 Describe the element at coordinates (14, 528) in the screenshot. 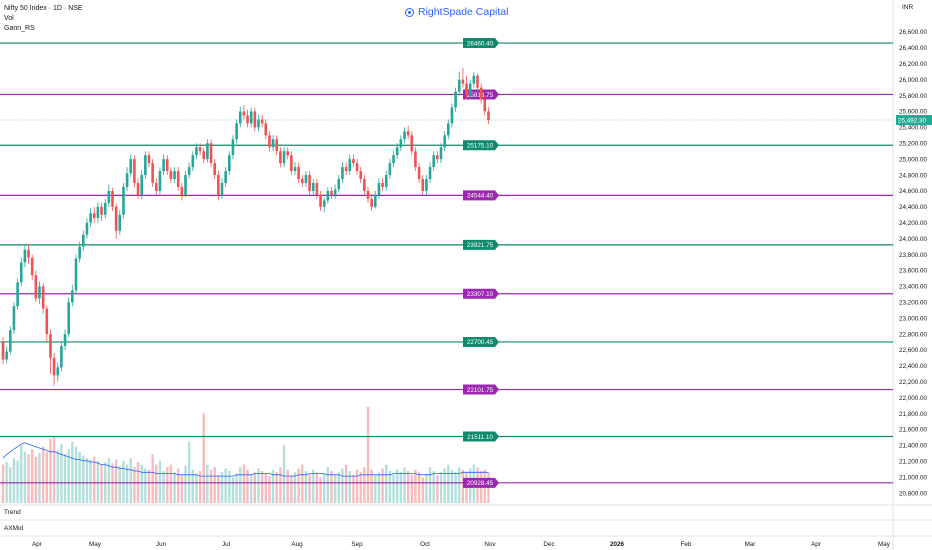

I see `axmid-pane-label: AXMid` at that location.